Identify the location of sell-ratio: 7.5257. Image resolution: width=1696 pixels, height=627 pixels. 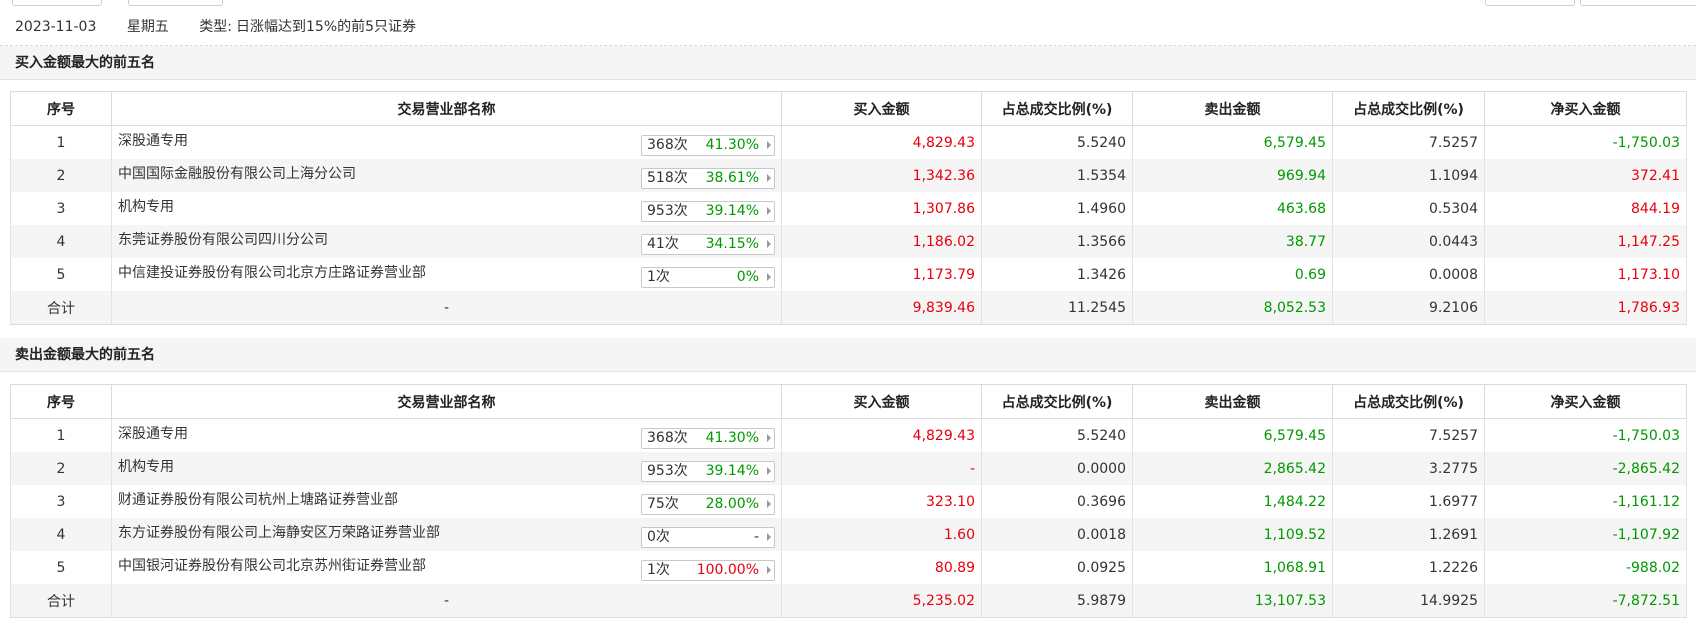
(1408, 142).